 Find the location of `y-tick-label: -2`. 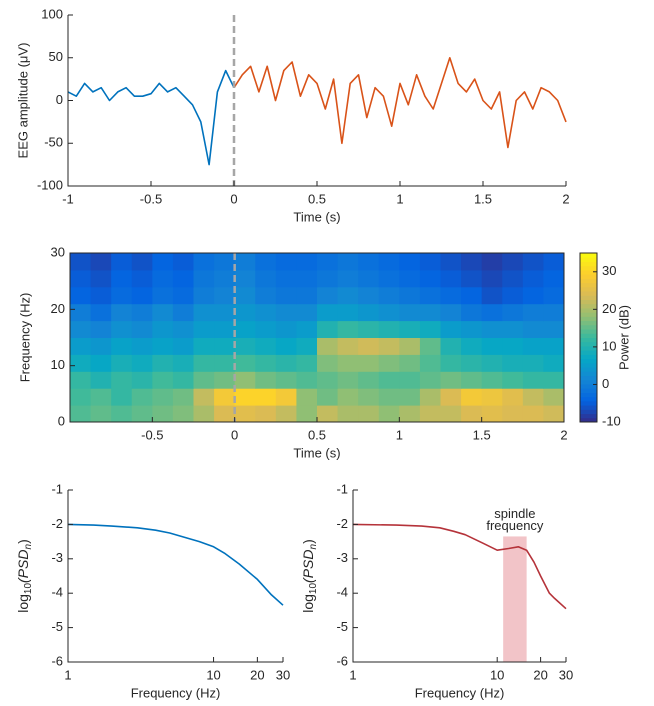

y-tick-label: -2 is located at coordinates (57, 523).